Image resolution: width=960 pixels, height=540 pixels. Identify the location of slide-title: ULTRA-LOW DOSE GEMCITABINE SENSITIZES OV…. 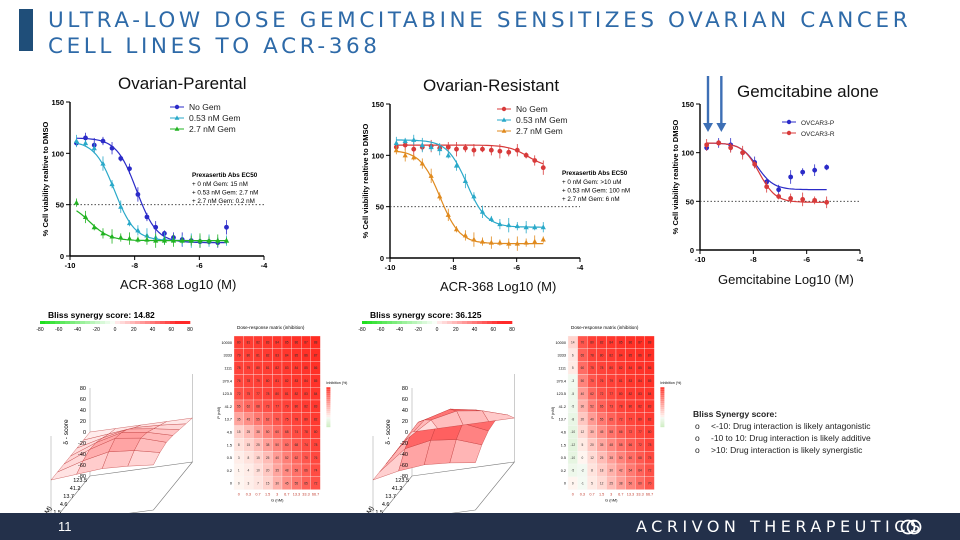
(480, 33).